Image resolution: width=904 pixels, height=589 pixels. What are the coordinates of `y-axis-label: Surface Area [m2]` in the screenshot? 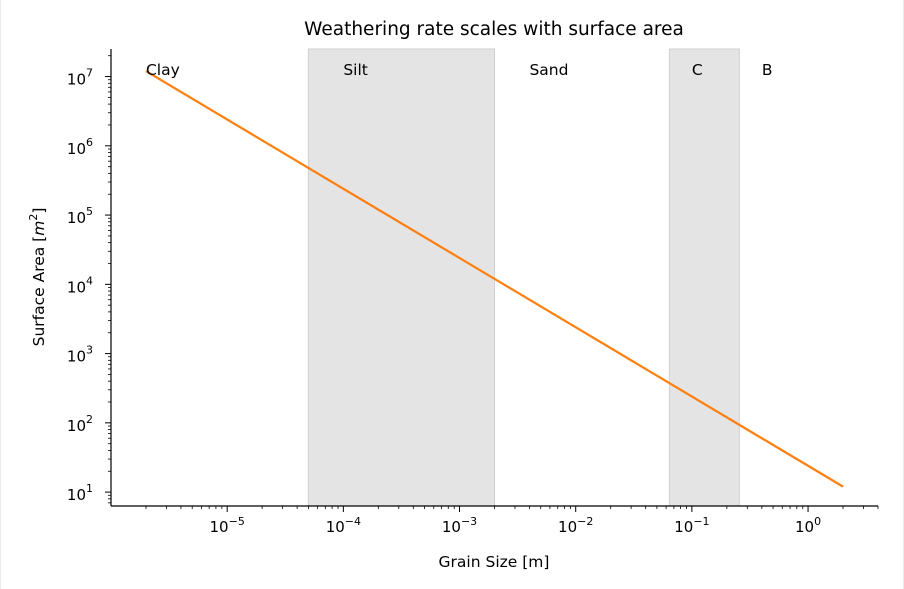 It's located at (37, 277).